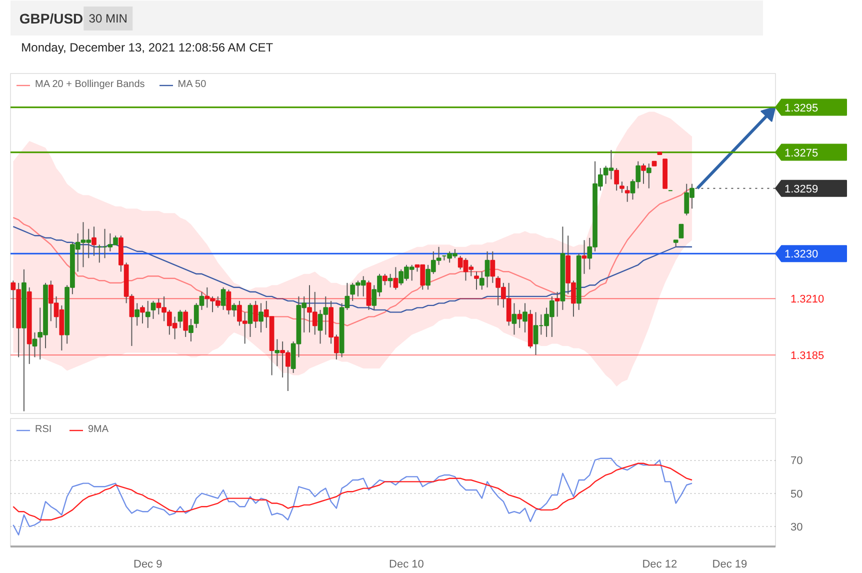 The width and height of the screenshot is (862, 573). Describe the element at coordinates (796, 494) in the screenshot. I see `y-tick-label: 50` at that location.